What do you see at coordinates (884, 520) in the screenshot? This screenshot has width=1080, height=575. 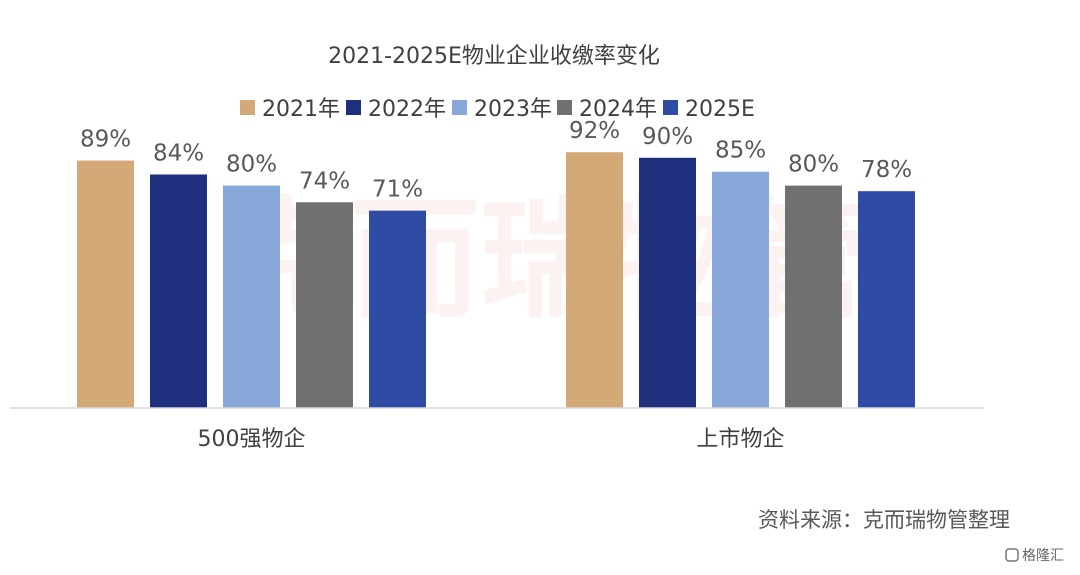 I see `source-note: 资料来源：克而瑞物管整理` at bounding box center [884, 520].